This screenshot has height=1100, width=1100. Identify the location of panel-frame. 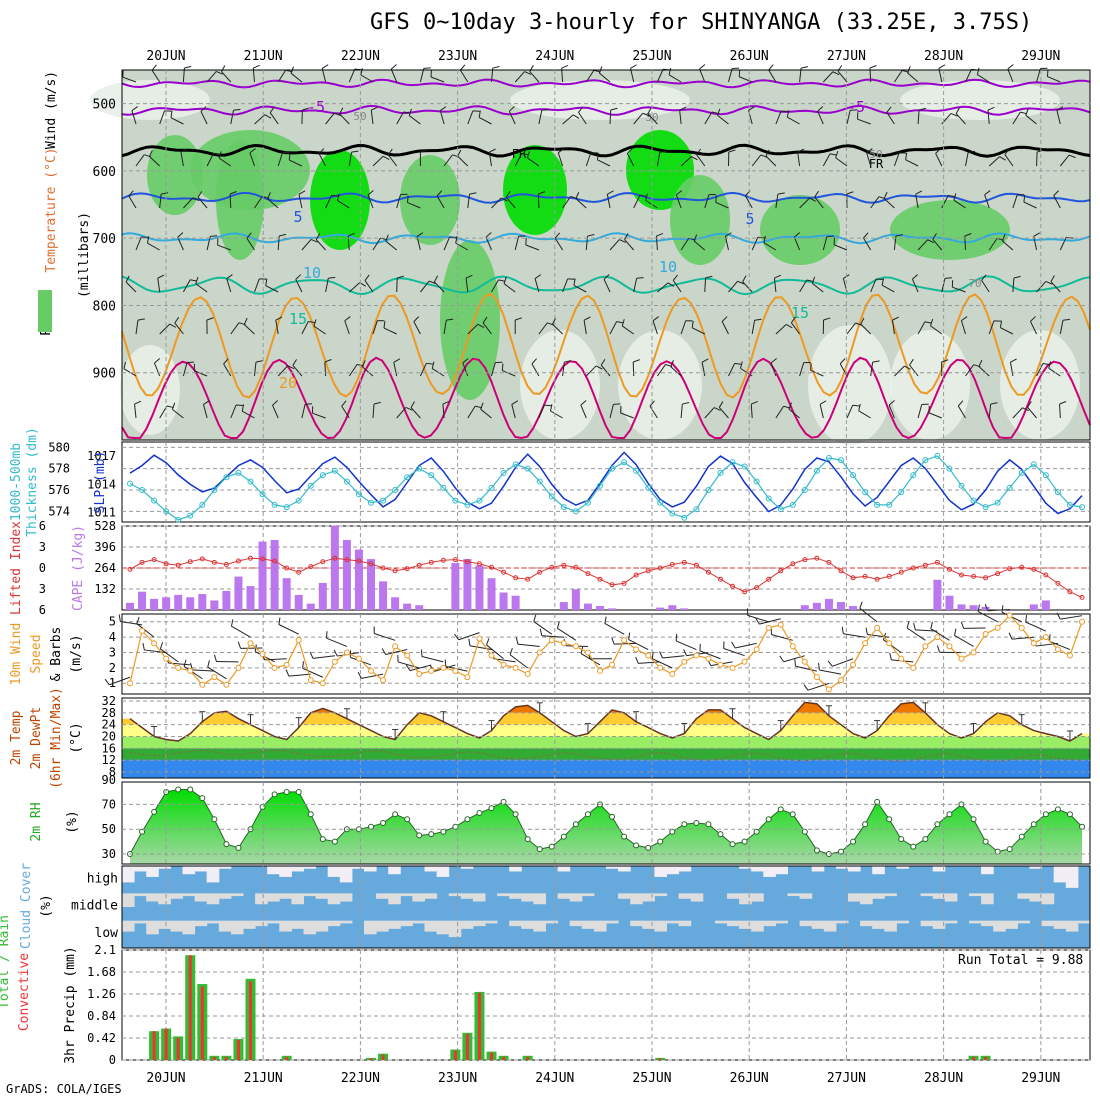
(606, 1005).